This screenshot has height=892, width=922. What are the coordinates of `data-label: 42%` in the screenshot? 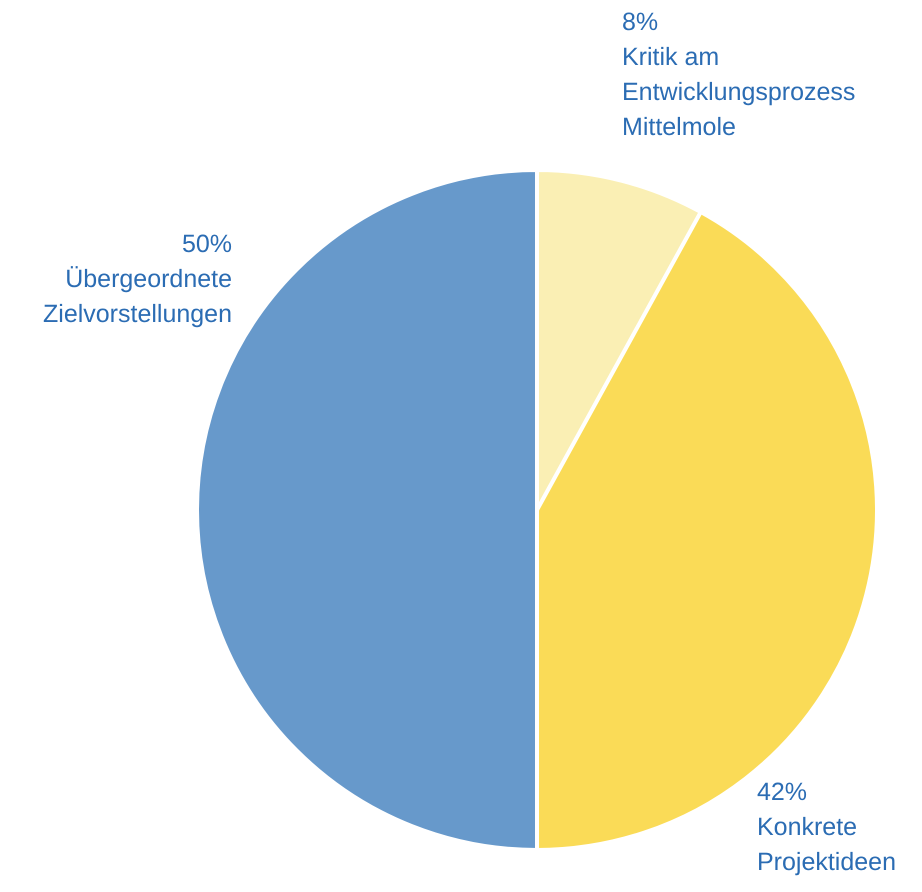 It's located at (782, 792).